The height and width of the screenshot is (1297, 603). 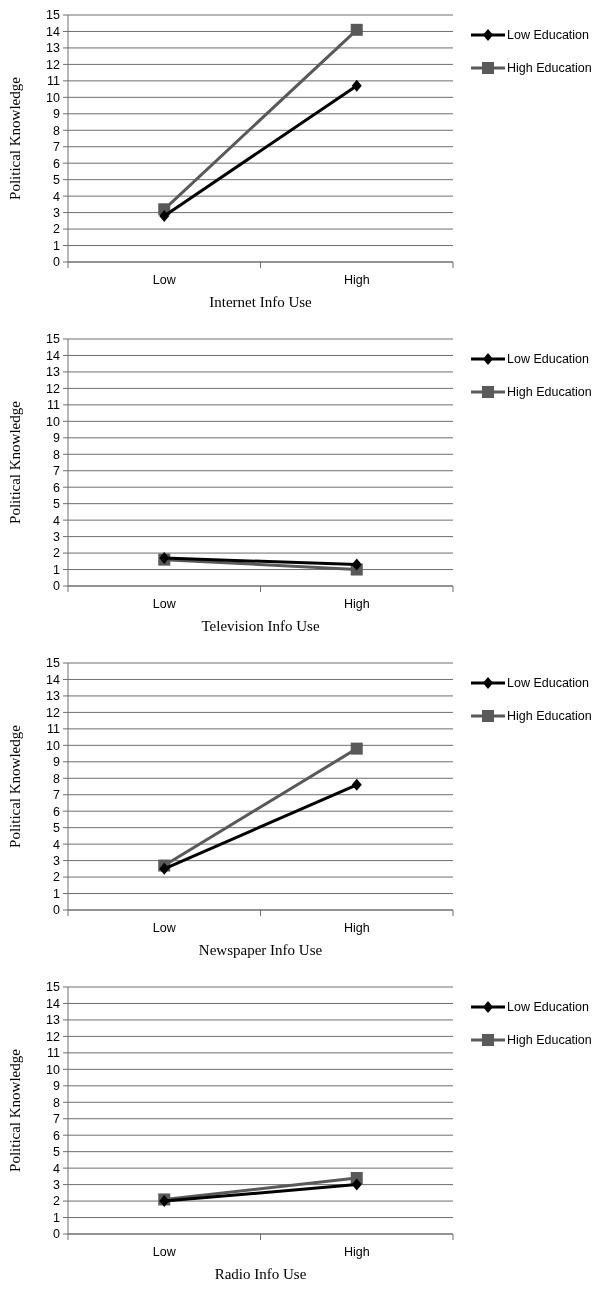 I want to click on x-axis-title: Internet Info Use, so click(x=261, y=302).